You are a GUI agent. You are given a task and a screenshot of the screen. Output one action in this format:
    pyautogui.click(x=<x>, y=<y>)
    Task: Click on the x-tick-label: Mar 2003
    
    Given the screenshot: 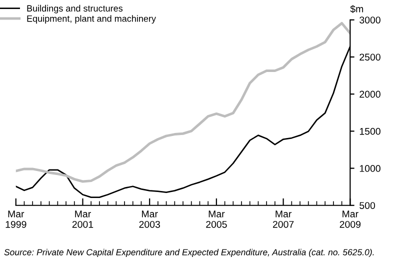 What is the action you would take?
    pyautogui.click(x=149, y=219)
    